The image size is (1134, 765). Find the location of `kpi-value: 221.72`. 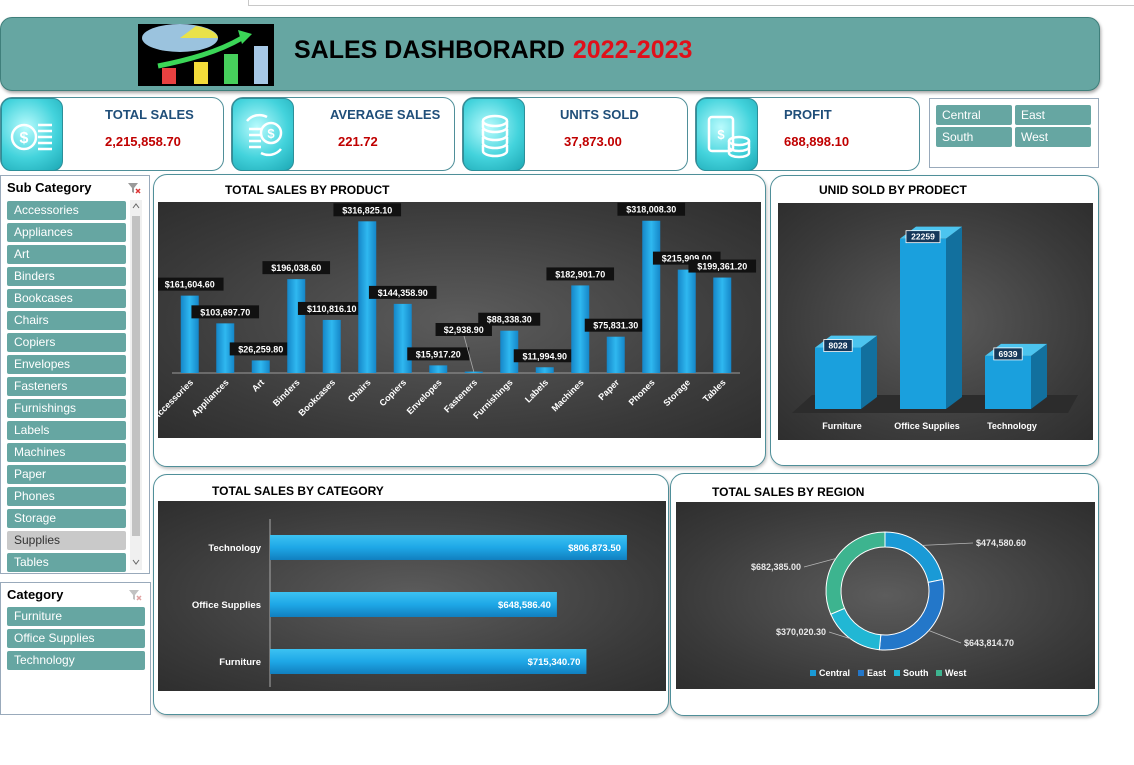

kpi-value: 221.72 is located at coordinates (358, 141).